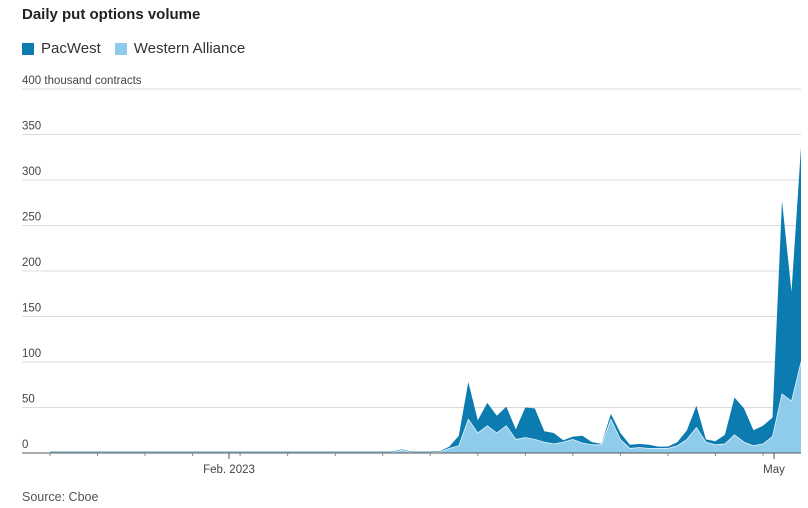  Describe the element at coordinates (774, 470) in the screenshot. I see `x-tick-label-may: May` at that location.